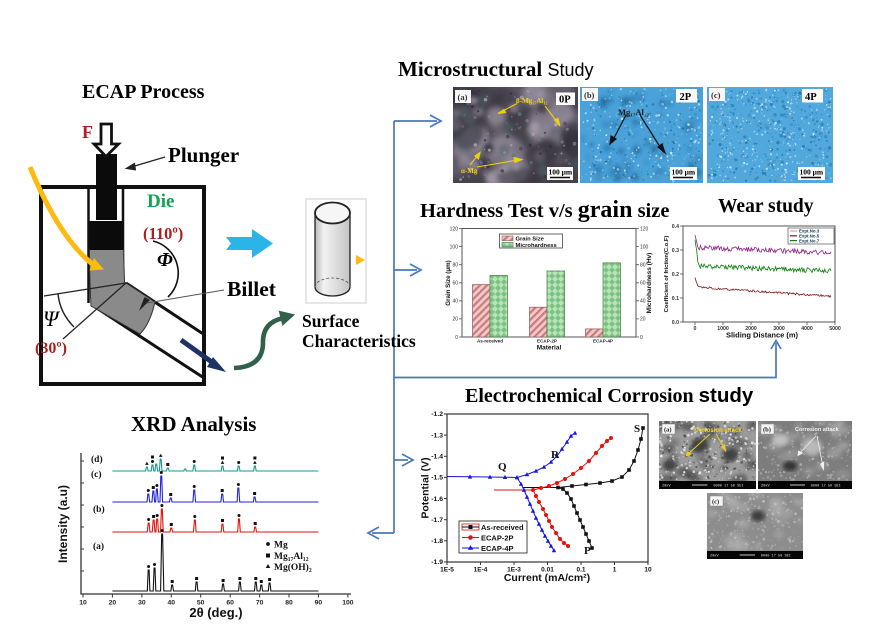 This screenshot has height=643, width=884. Describe the element at coordinates (530, 240) in the screenshot. I see `svg-text: Grain Size` at that location.